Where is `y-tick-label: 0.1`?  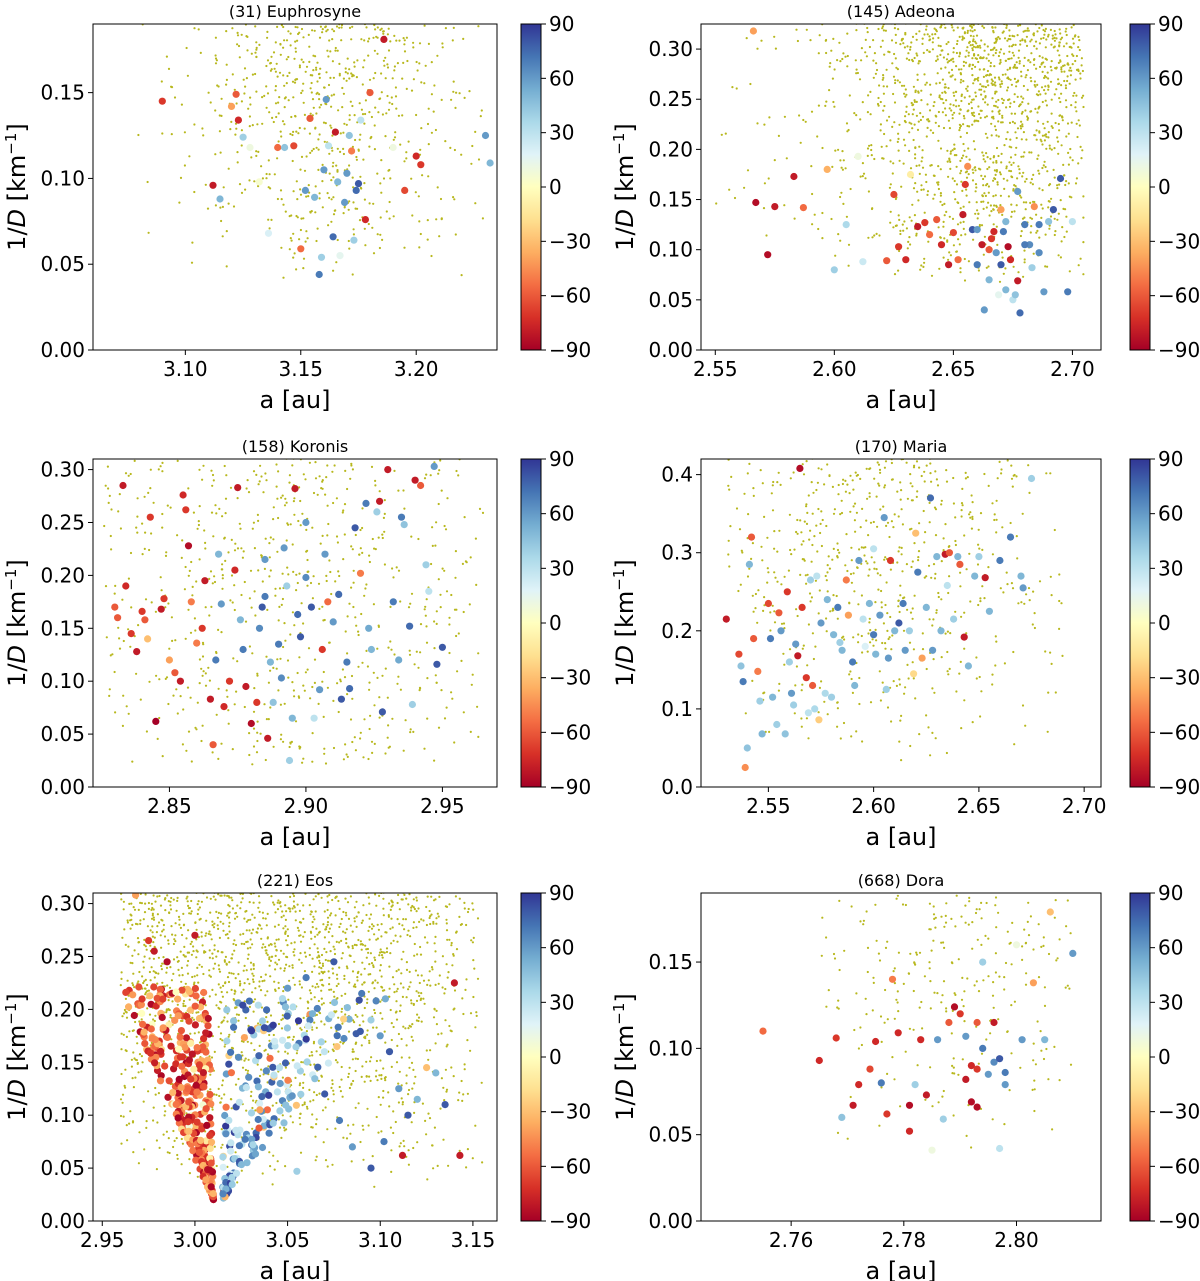 y-tick-label: 0.1 is located at coordinates (677, 709).